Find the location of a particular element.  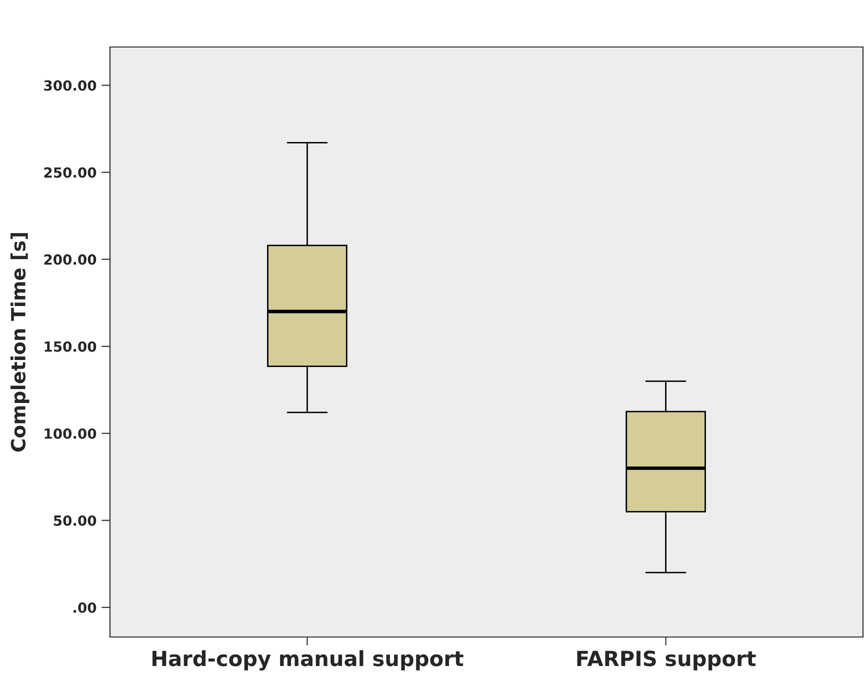

y-tick-label: .00 is located at coordinates (85, 607).